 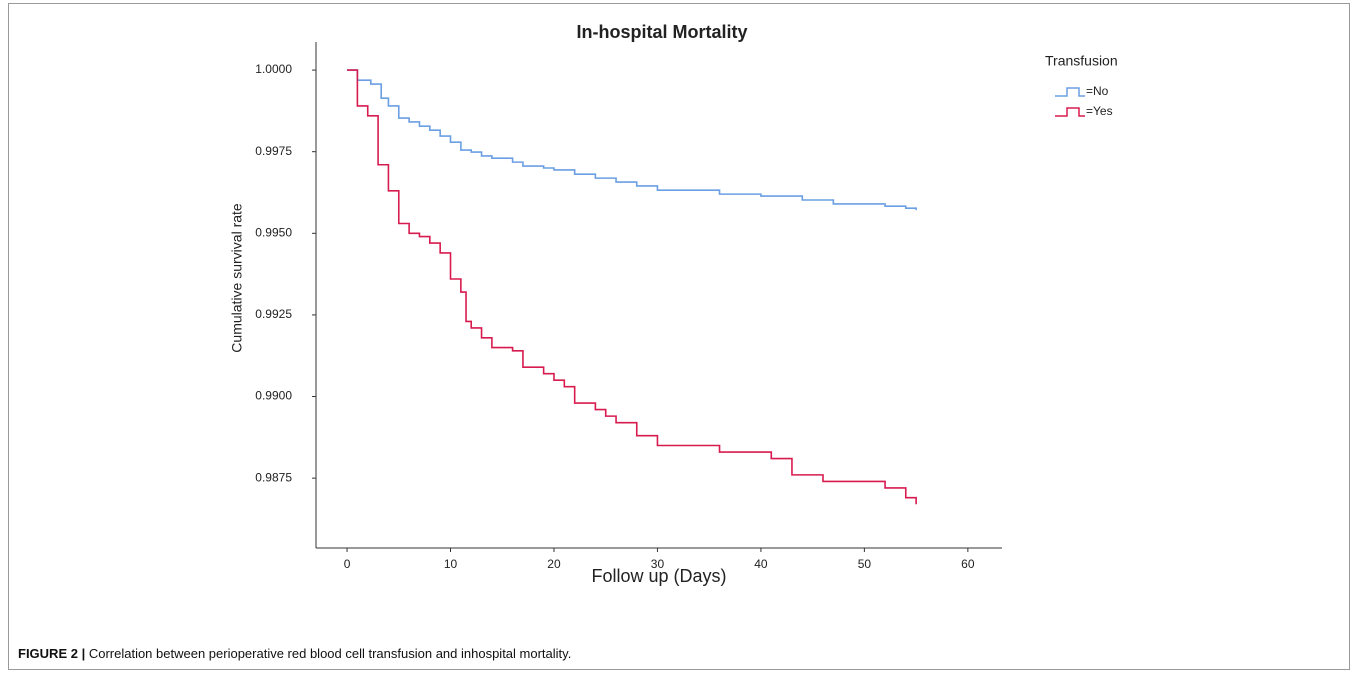 I want to click on chart-title: In-hospital Mortality, so click(x=662, y=32).